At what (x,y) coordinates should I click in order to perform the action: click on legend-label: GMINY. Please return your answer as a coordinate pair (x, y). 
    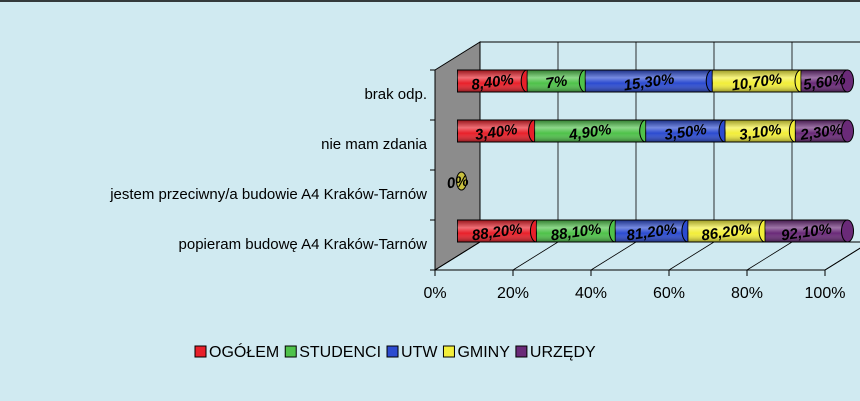
    Looking at the image, I should click on (483, 352).